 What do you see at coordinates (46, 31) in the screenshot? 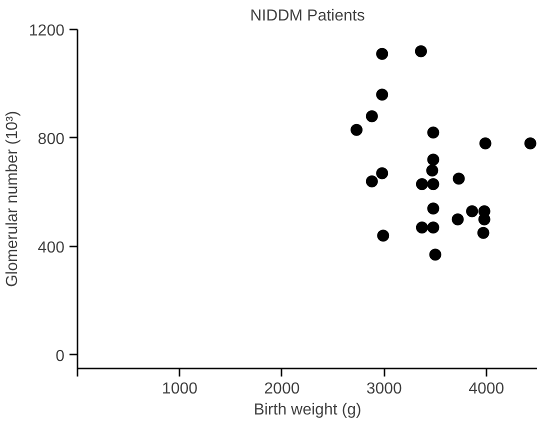
I see `y-tick-label: 1200` at bounding box center [46, 31].